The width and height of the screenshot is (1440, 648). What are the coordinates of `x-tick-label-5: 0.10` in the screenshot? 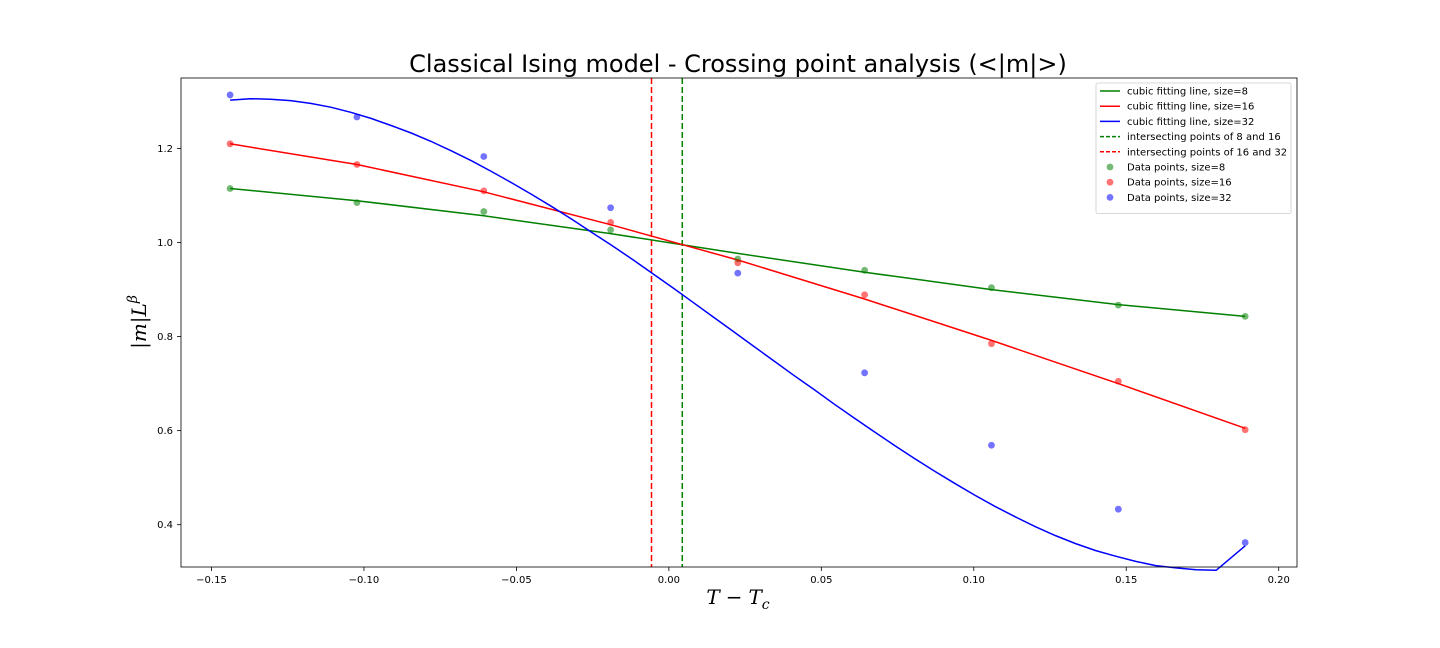 It's located at (974, 580).